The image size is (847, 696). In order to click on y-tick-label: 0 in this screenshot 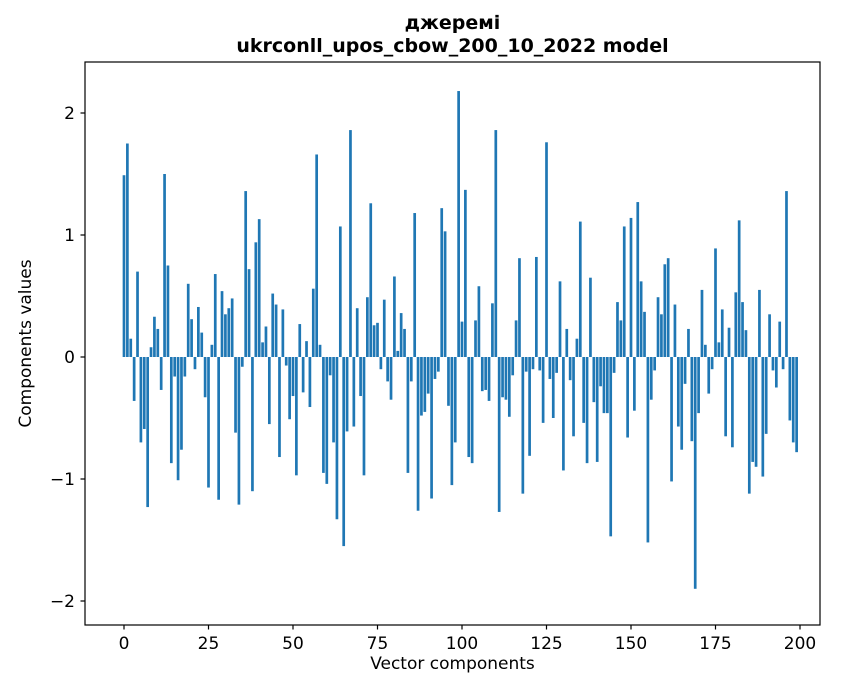, I will do `click(69, 358)`.